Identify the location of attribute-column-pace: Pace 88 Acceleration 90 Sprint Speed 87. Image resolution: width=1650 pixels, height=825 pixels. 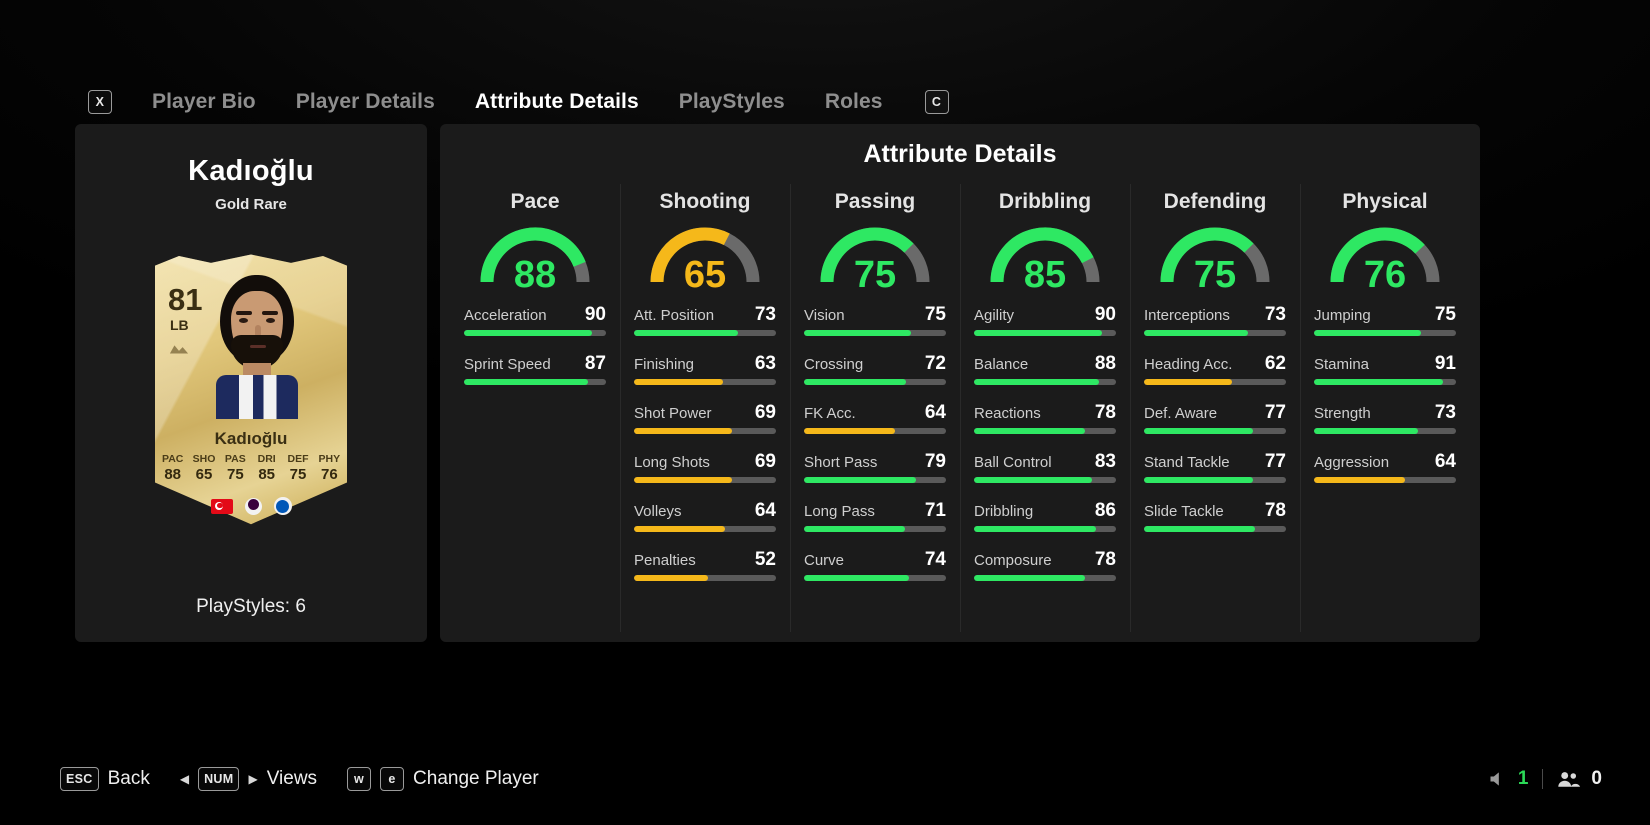
(535, 408).